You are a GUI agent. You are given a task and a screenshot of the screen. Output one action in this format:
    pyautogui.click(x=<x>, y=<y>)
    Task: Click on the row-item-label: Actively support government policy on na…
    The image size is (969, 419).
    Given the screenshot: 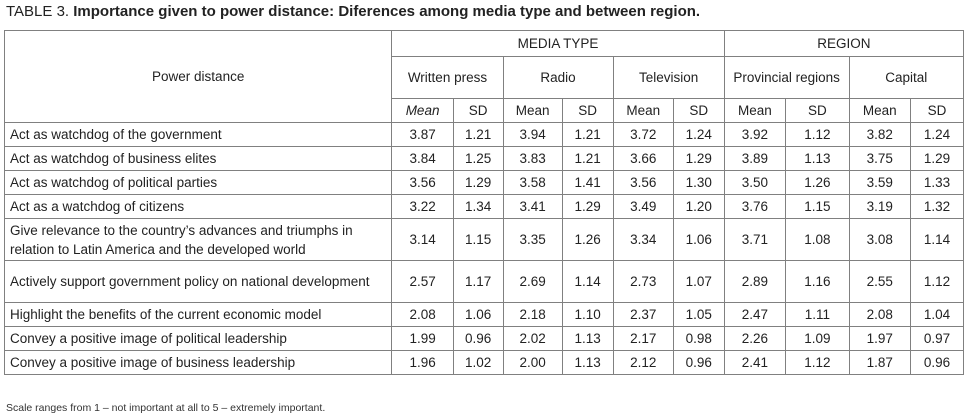 What is the action you would take?
    pyautogui.click(x=198, y=281)
    